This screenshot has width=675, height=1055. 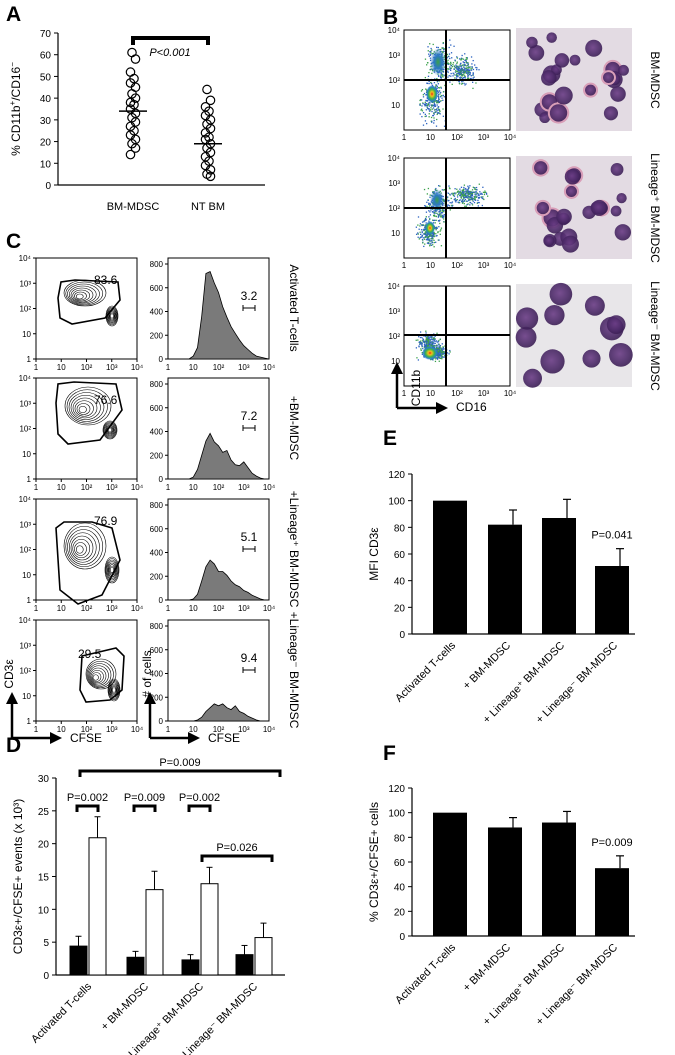 I want to click on c-hist-xtick-label: 1, so click(x=168, y=608).